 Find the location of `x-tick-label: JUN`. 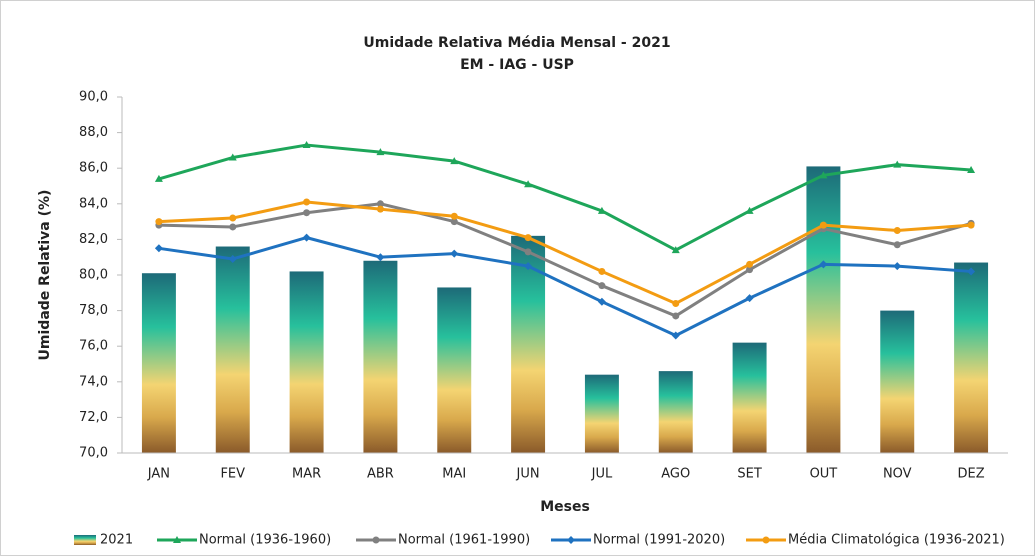

x-tick-label: JUN is located at coordinates (528, 474).